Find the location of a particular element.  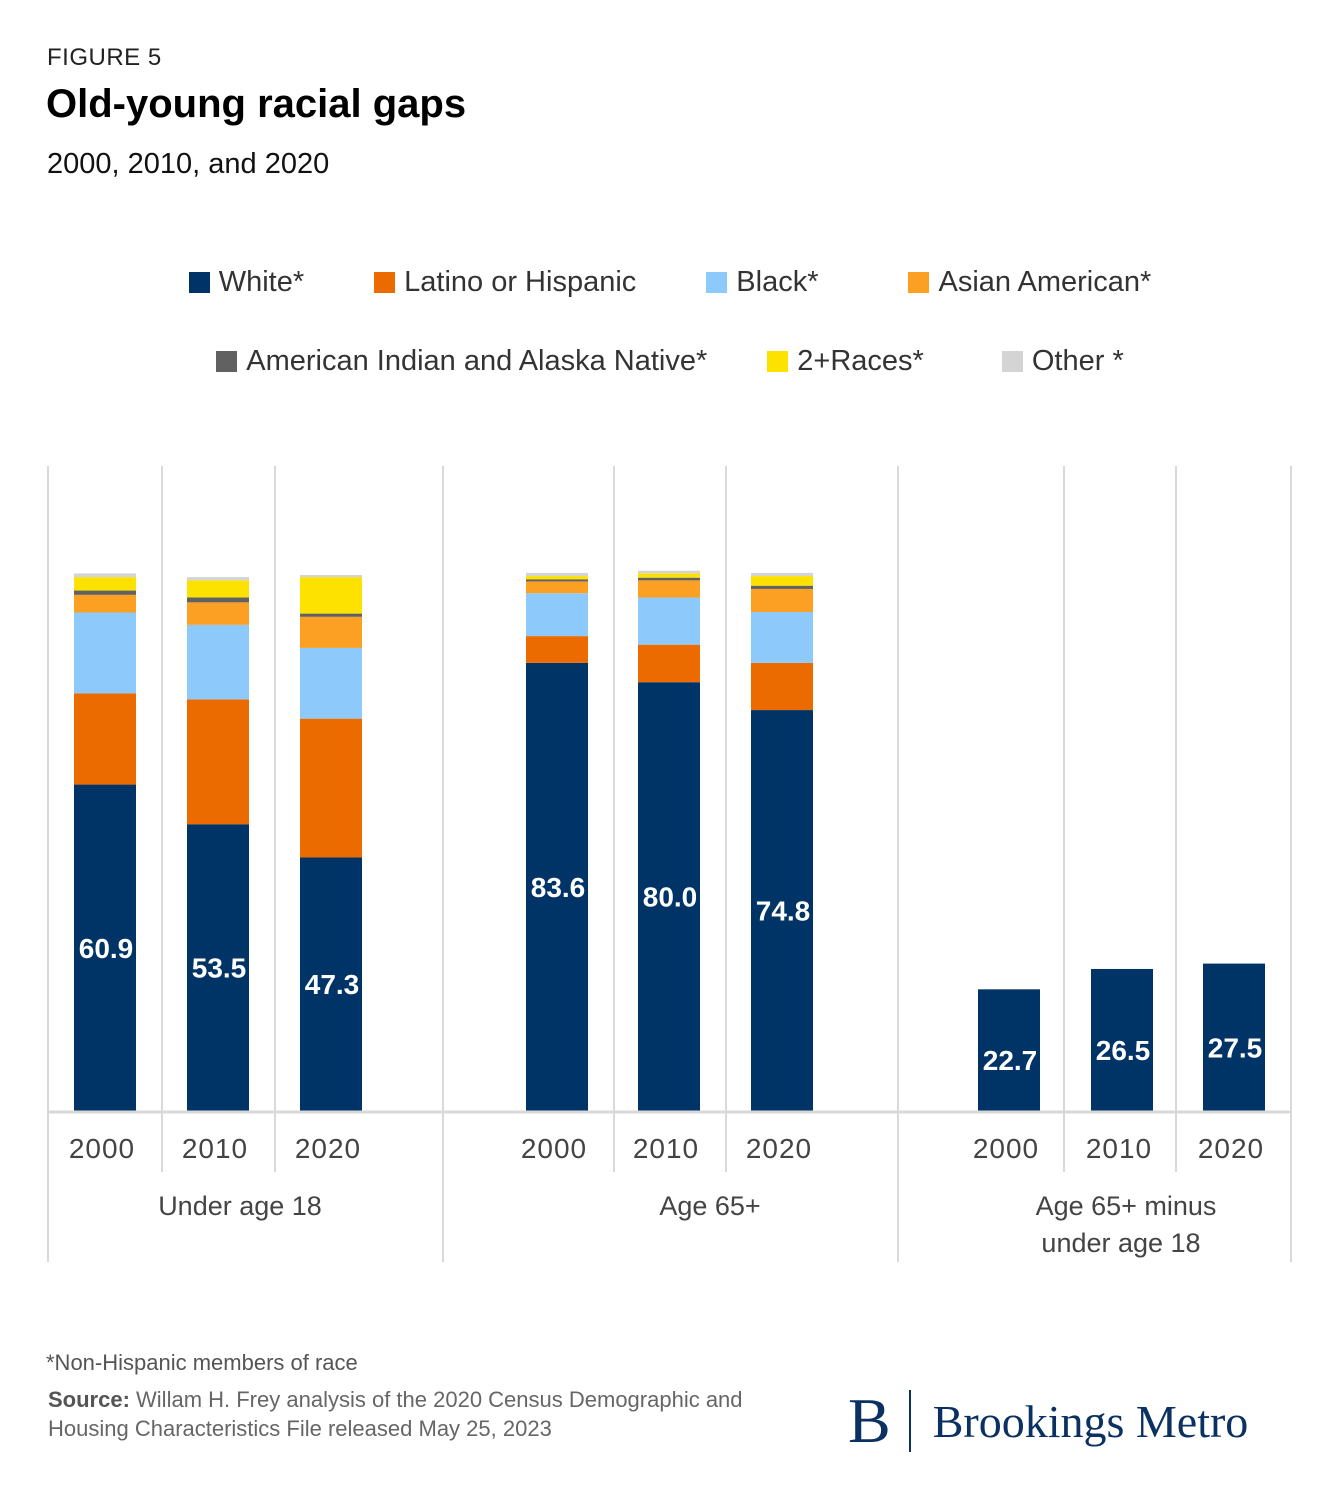

legend-item-black: Black* is located at coordinates (762, 282).